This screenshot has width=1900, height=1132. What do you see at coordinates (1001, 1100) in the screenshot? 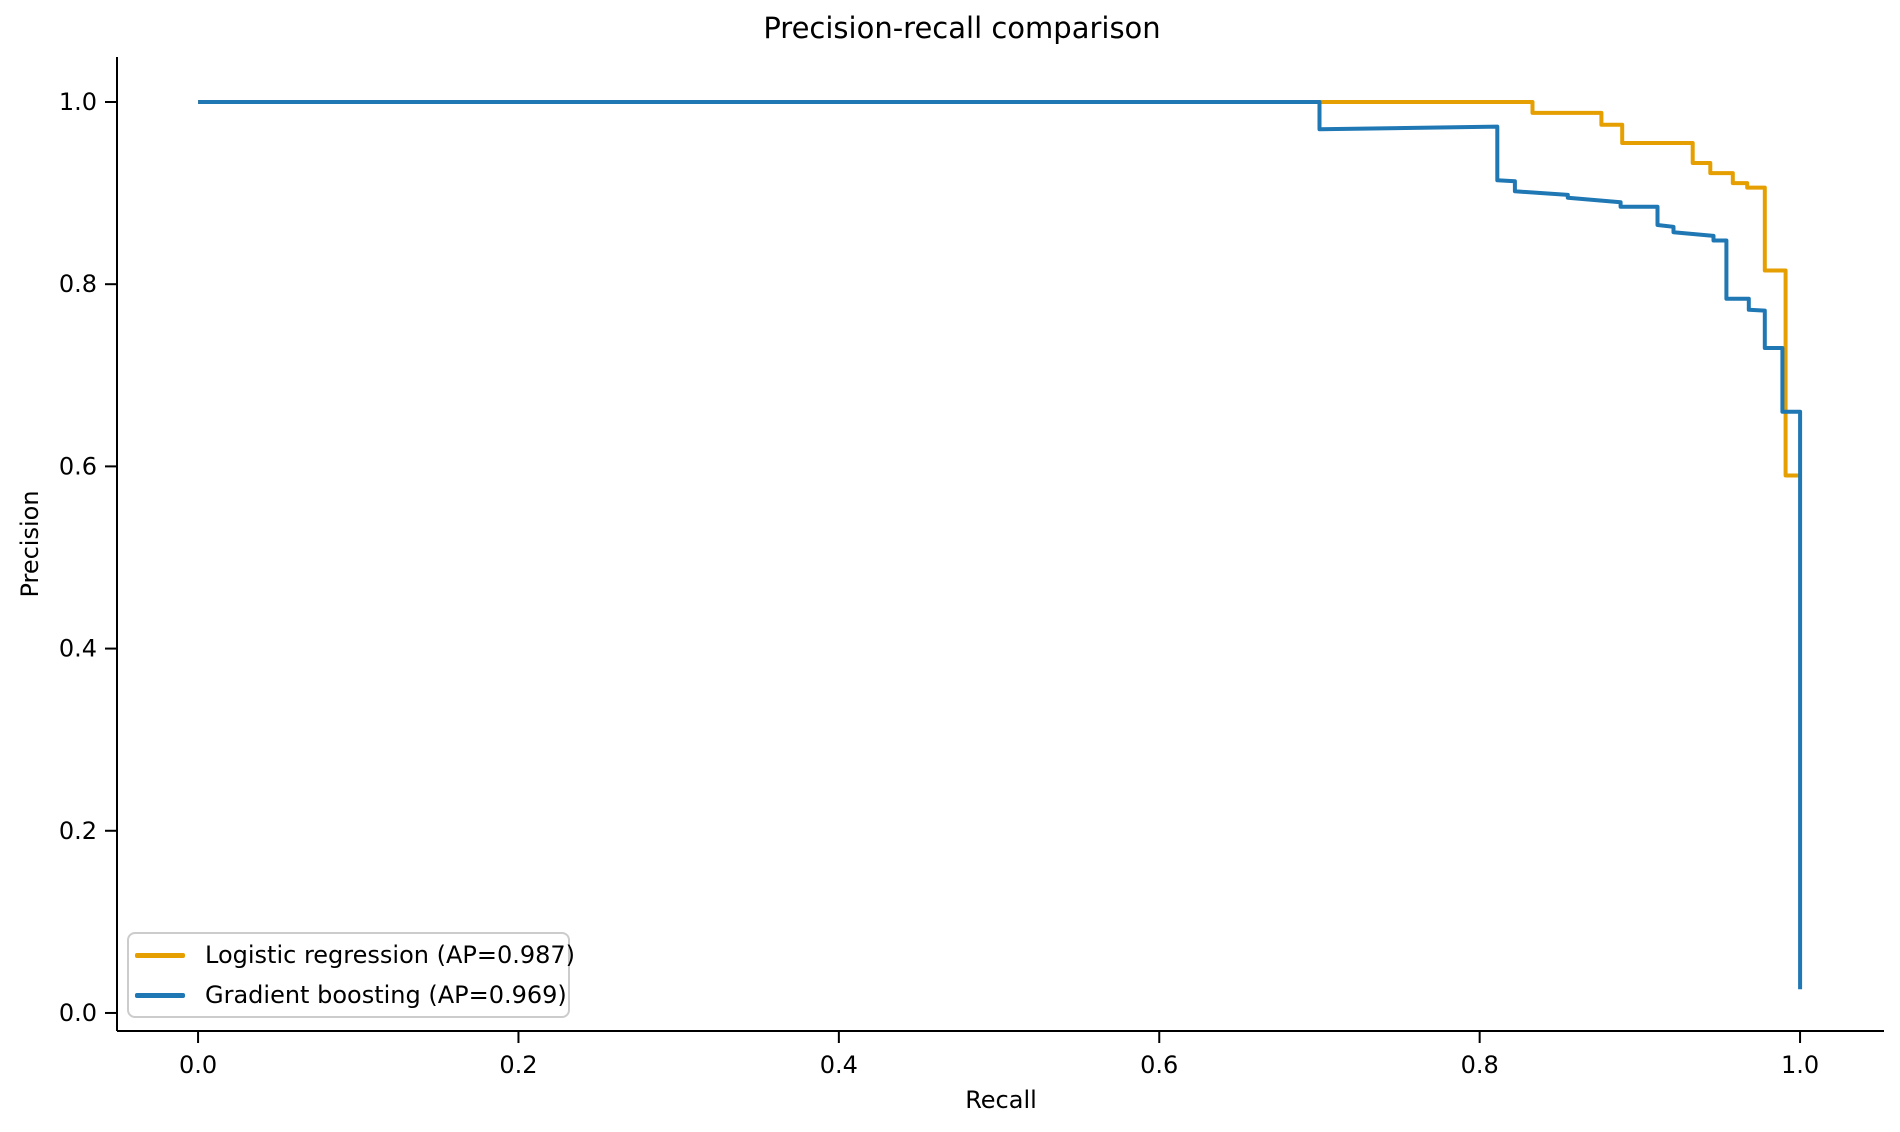
I see `x-axis-label: Recall` at bounding box center [1001, 1100].